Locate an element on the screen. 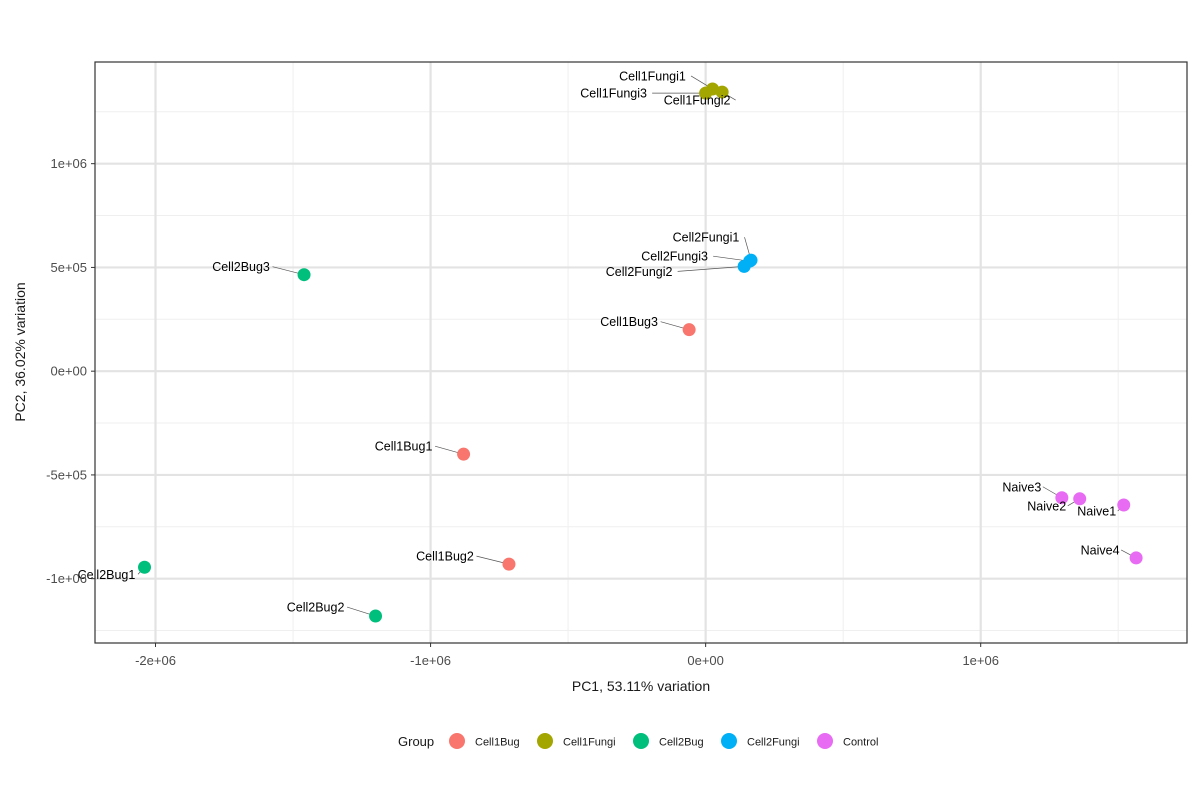  legend-title: Group is located at coordinates (416, 741).